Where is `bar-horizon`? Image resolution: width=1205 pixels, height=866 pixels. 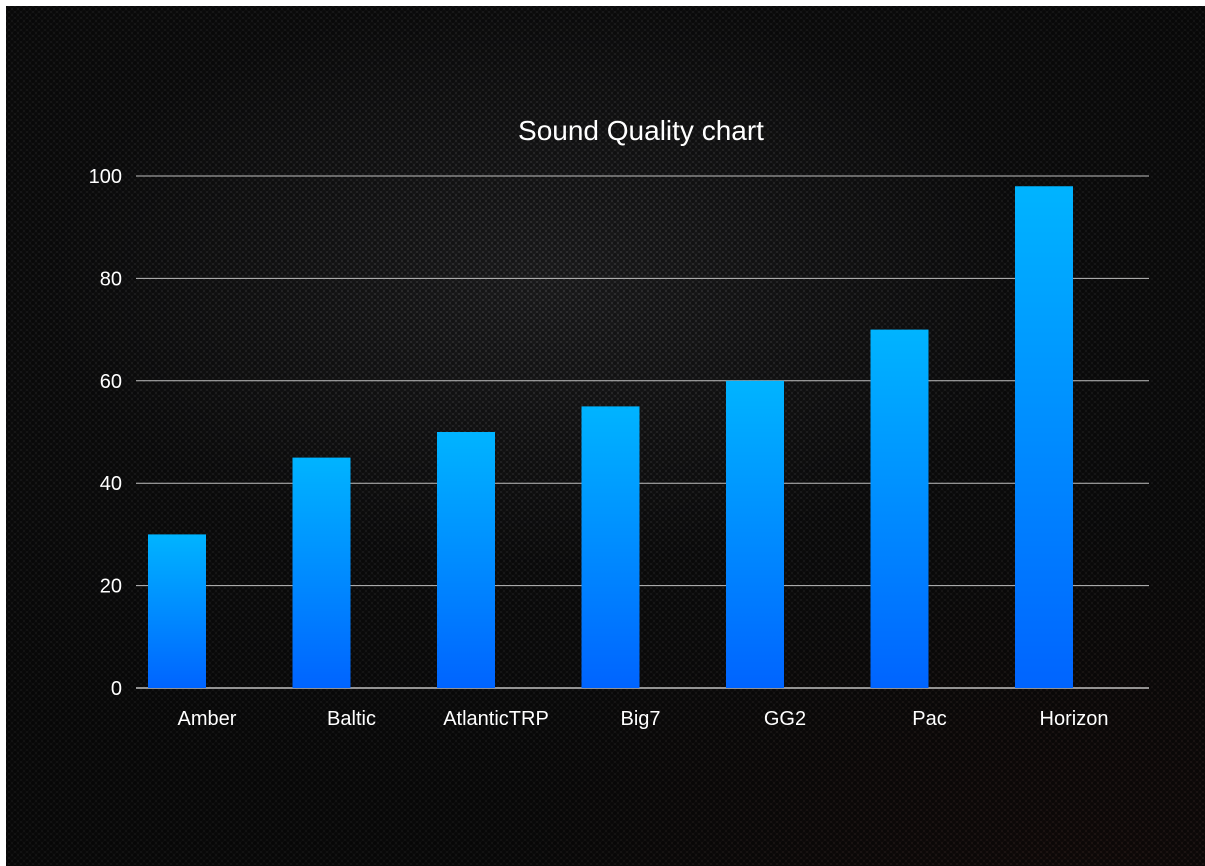 bar-horizon is located at coordinates (1044, 437).